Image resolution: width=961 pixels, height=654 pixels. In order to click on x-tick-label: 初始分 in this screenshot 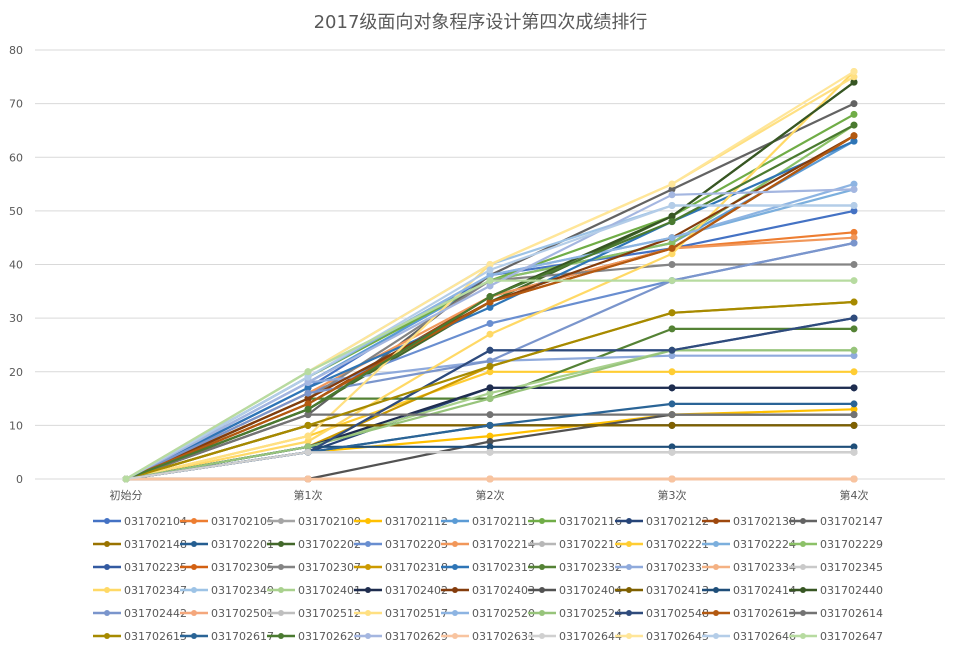, I will do `click(126, 495)`.